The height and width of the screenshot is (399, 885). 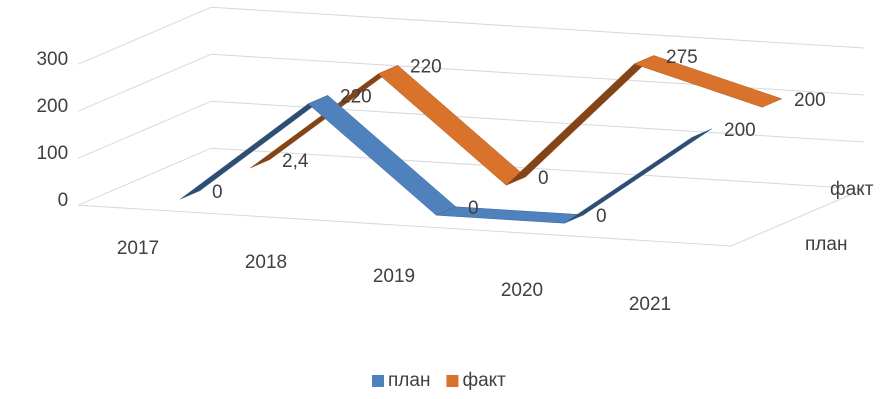 I want to click on depth-label: факт, so click(x=852, y=189).